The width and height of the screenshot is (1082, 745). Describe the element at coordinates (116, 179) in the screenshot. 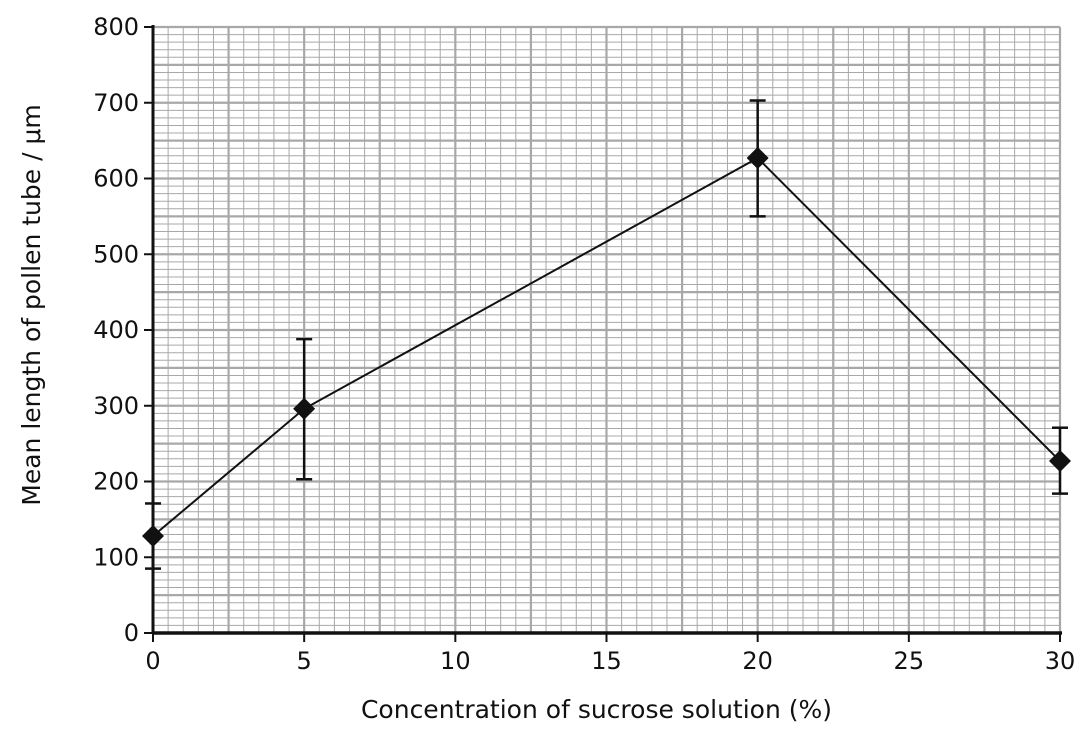

I see `y-tick-label: 600` at that location.